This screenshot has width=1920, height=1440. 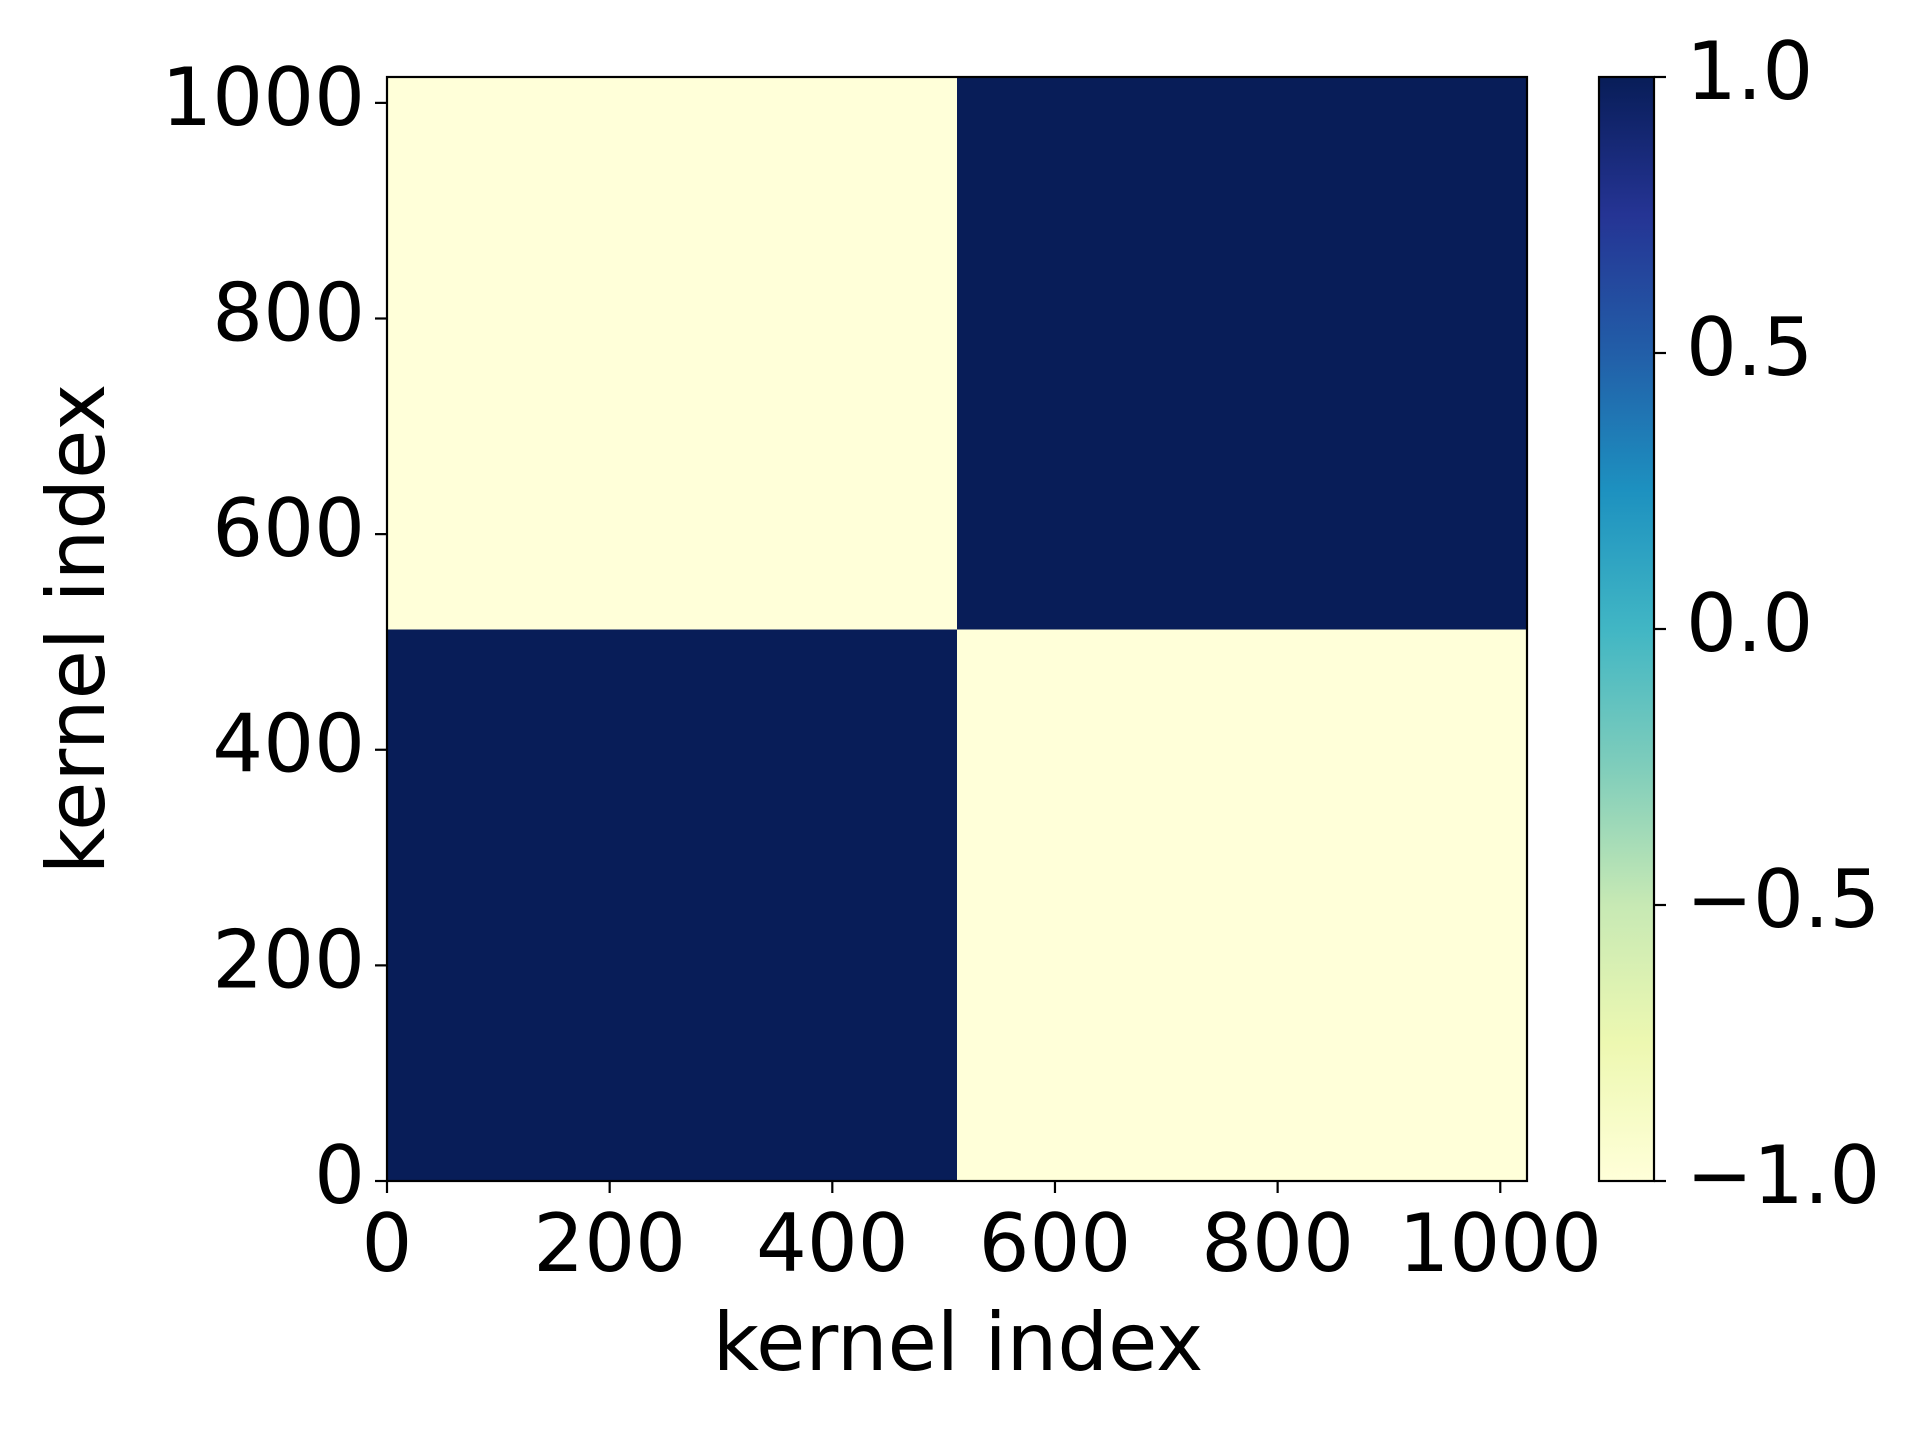 What do you see at coordinates (339, 1175) in the screenshot?
I see `y-tick-label: 0` at bounding box center [339, 1175].